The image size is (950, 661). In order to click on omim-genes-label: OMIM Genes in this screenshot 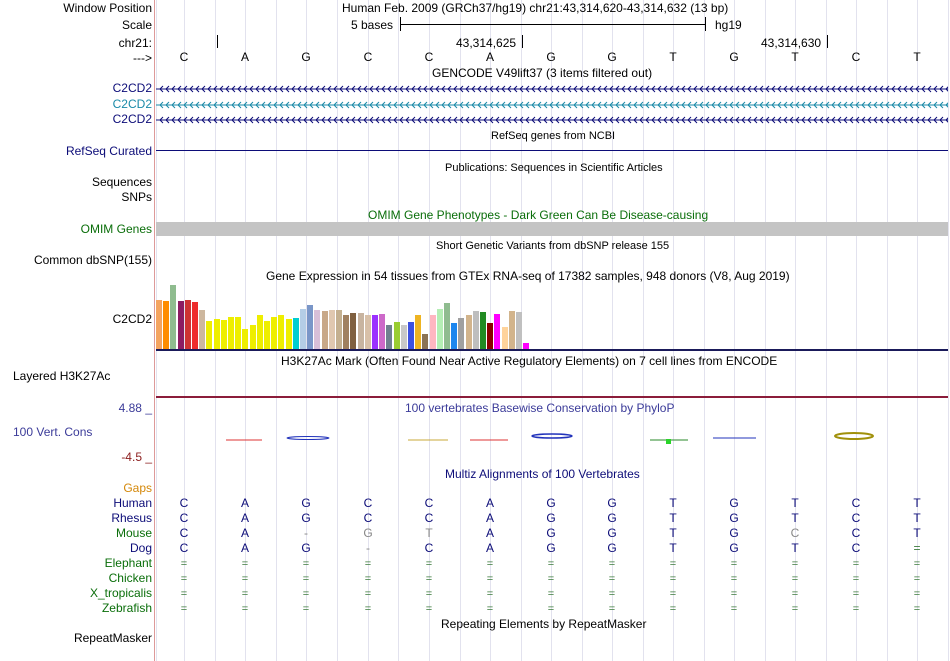, I will do `click(116, 229)`.